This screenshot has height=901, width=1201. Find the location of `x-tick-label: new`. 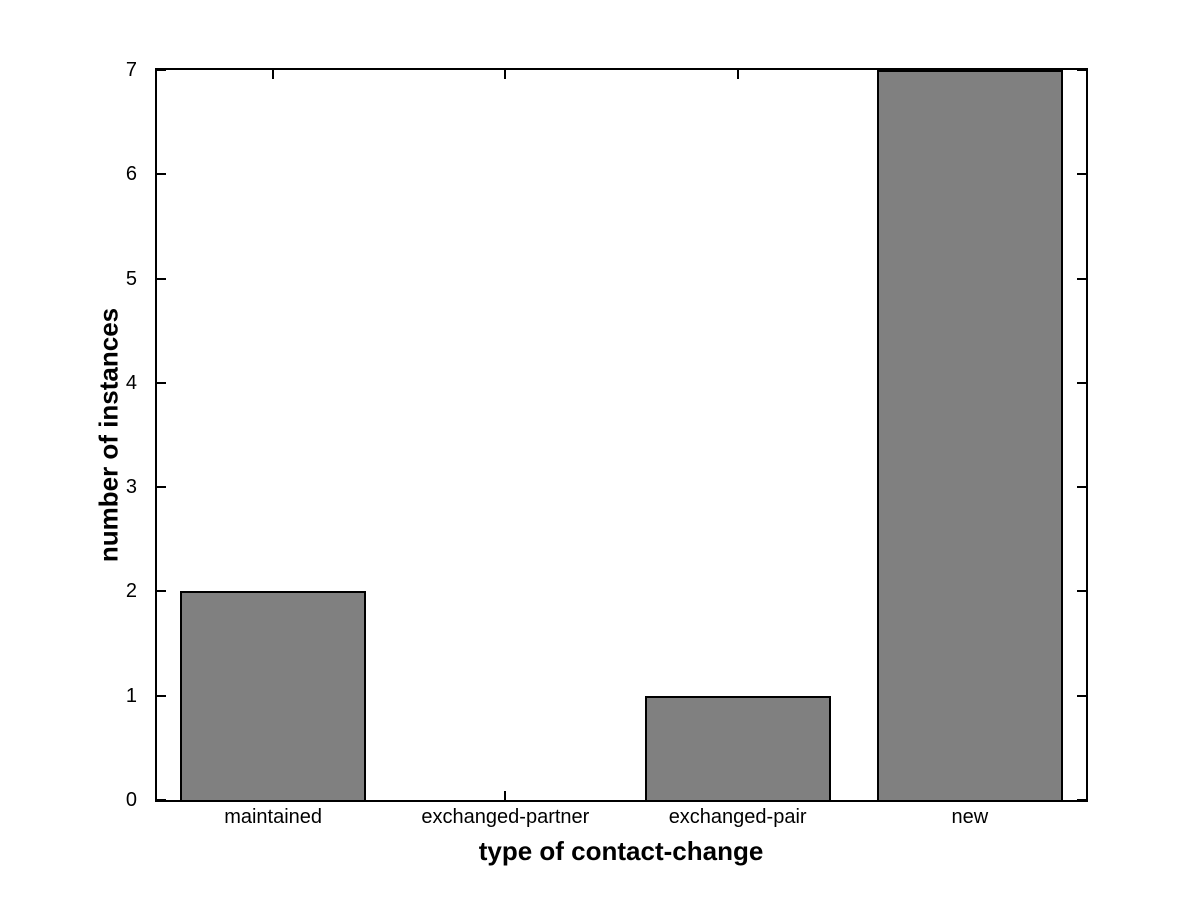

x-tick-label: new is located at coordinates (970, 817).